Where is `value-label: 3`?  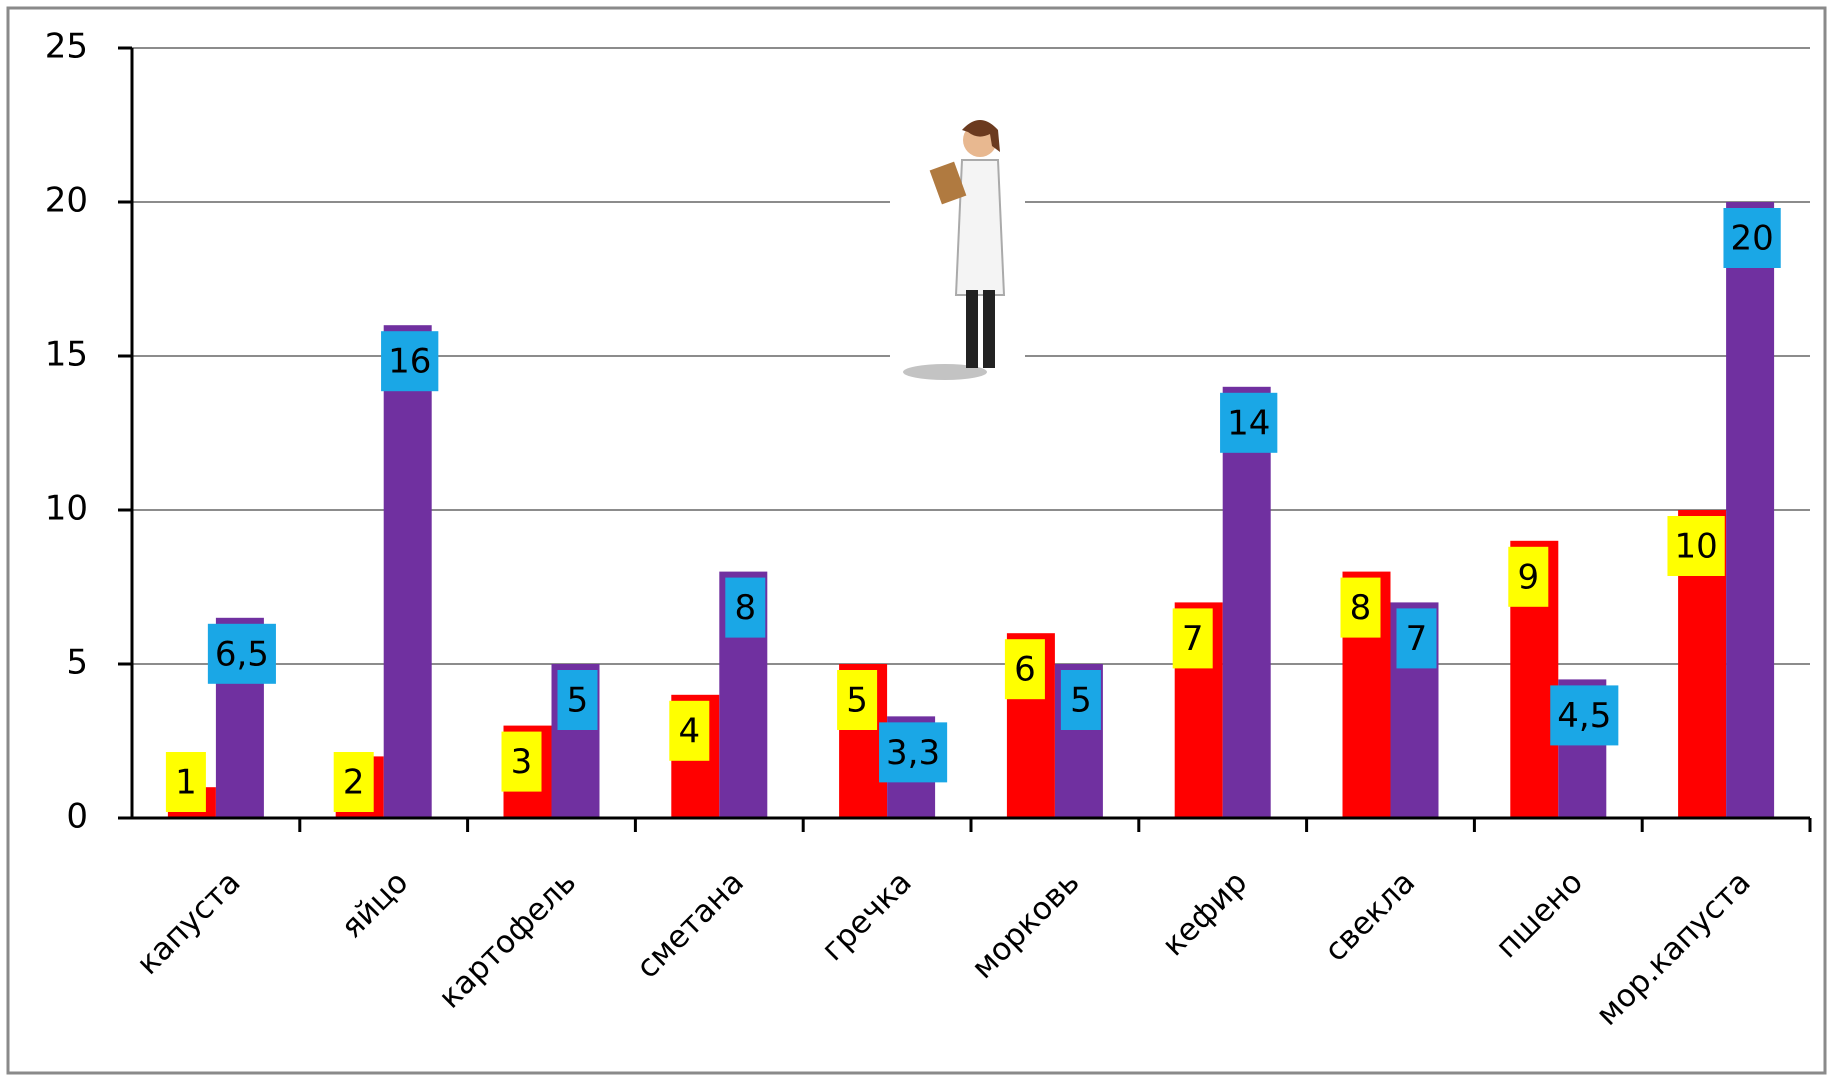 value-label: 3 is located at coordinates (522, 762).